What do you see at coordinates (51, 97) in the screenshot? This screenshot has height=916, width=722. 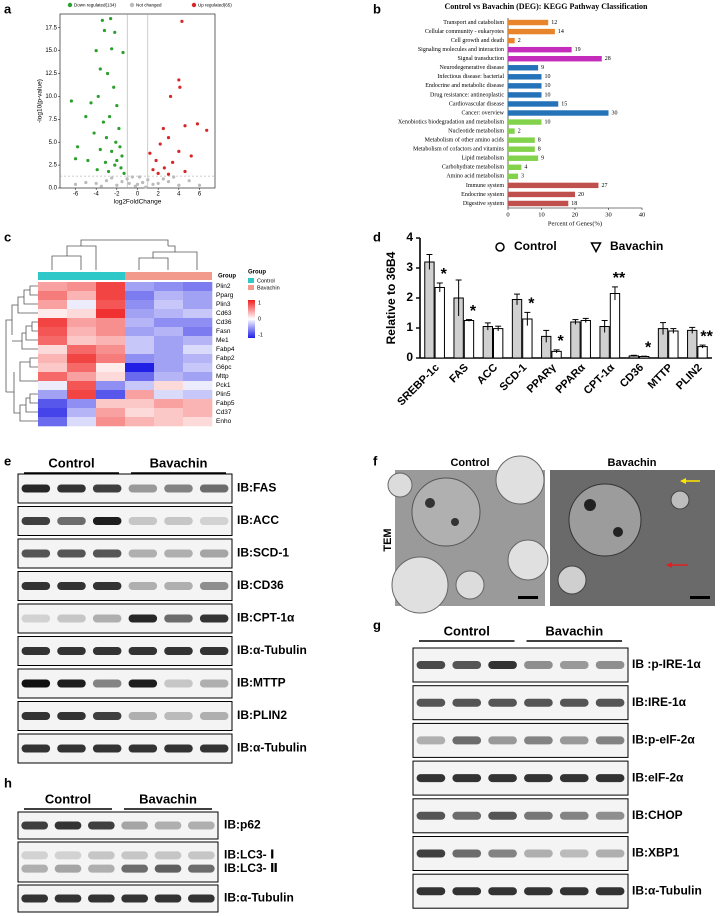 I see `y-tick-label: 10.0` at bounding box center [51, 97].